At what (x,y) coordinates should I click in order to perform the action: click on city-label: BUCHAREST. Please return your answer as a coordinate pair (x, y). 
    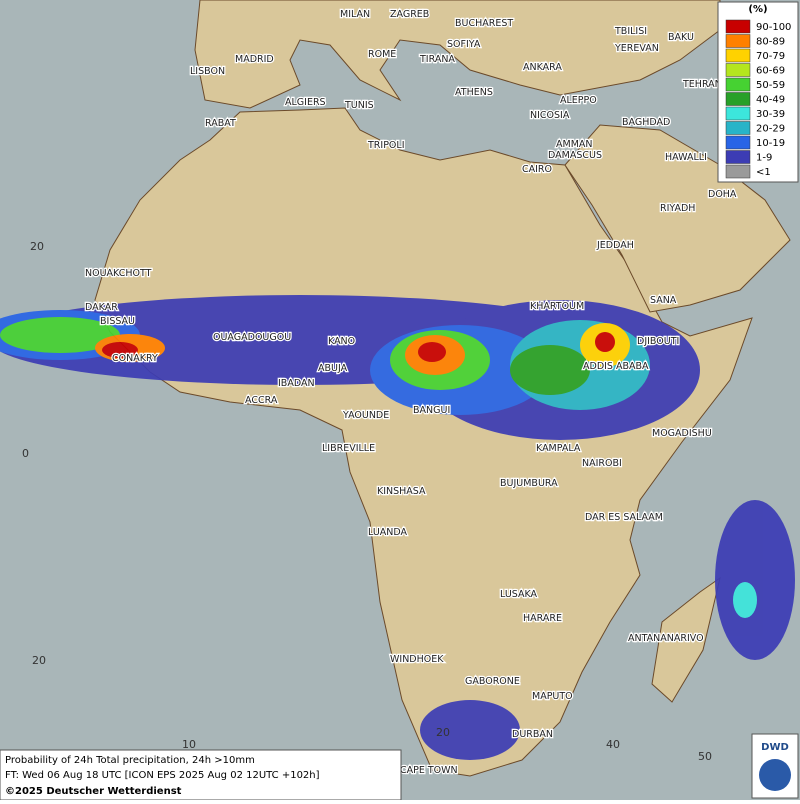
    Looking at the image, I should click on (484, 23).